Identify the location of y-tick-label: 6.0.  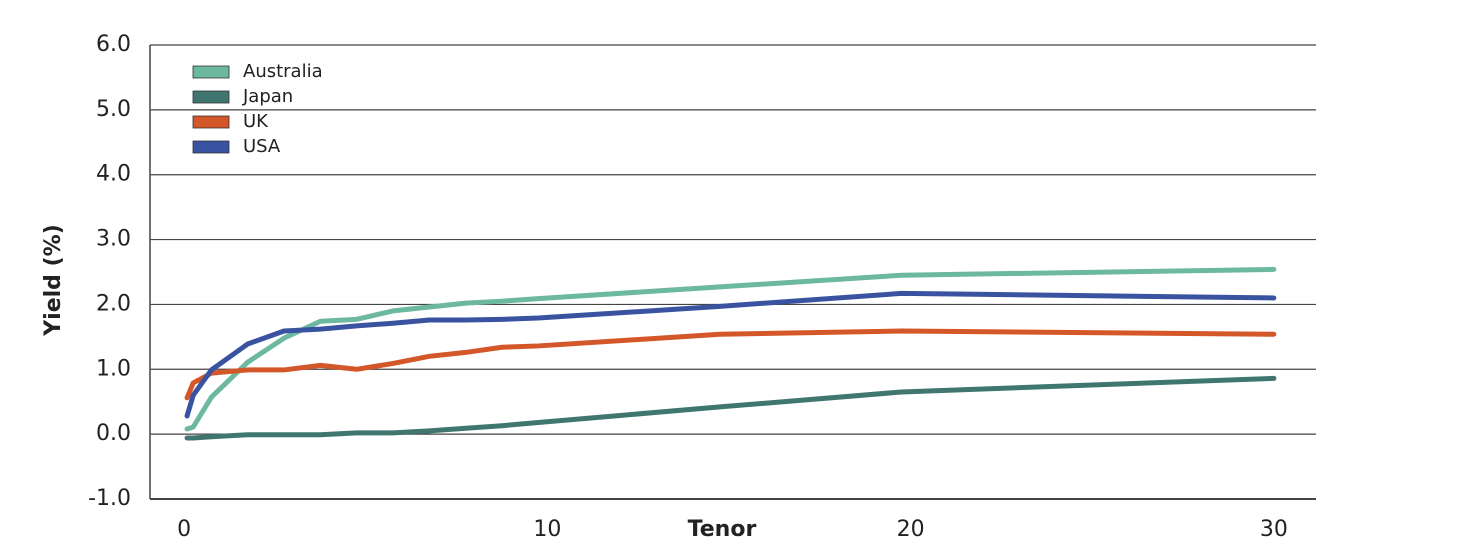
(113, 44).